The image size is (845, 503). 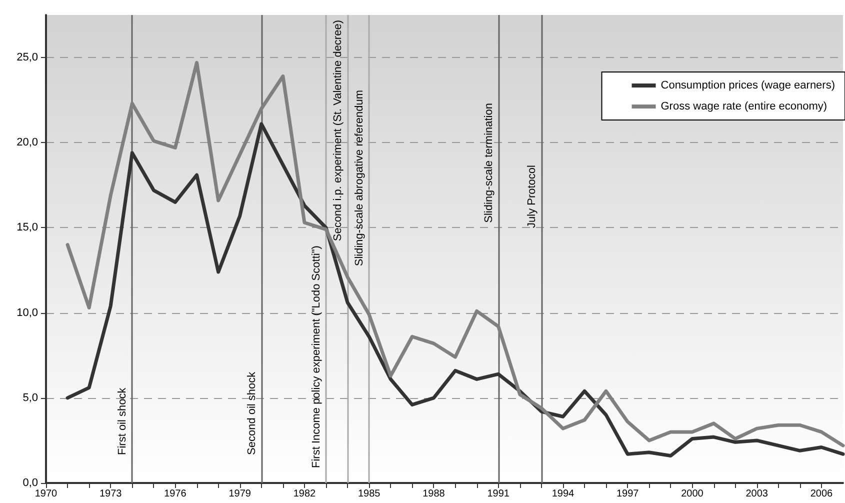 What do you see at coordinates (30, 398) in the screenshot?
I see `y-tick-label: 5,0` at bounding box center [30, 398].